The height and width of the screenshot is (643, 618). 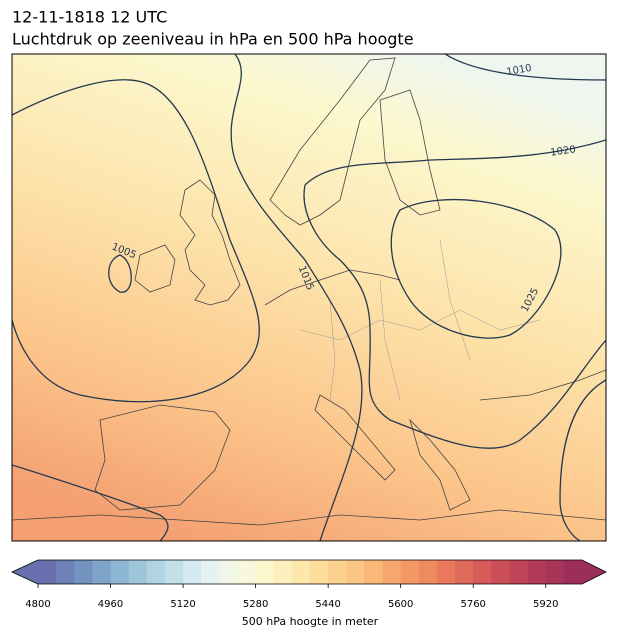 I want to click on colorbar-tick-label: 4960, so click(x=110, y=604).